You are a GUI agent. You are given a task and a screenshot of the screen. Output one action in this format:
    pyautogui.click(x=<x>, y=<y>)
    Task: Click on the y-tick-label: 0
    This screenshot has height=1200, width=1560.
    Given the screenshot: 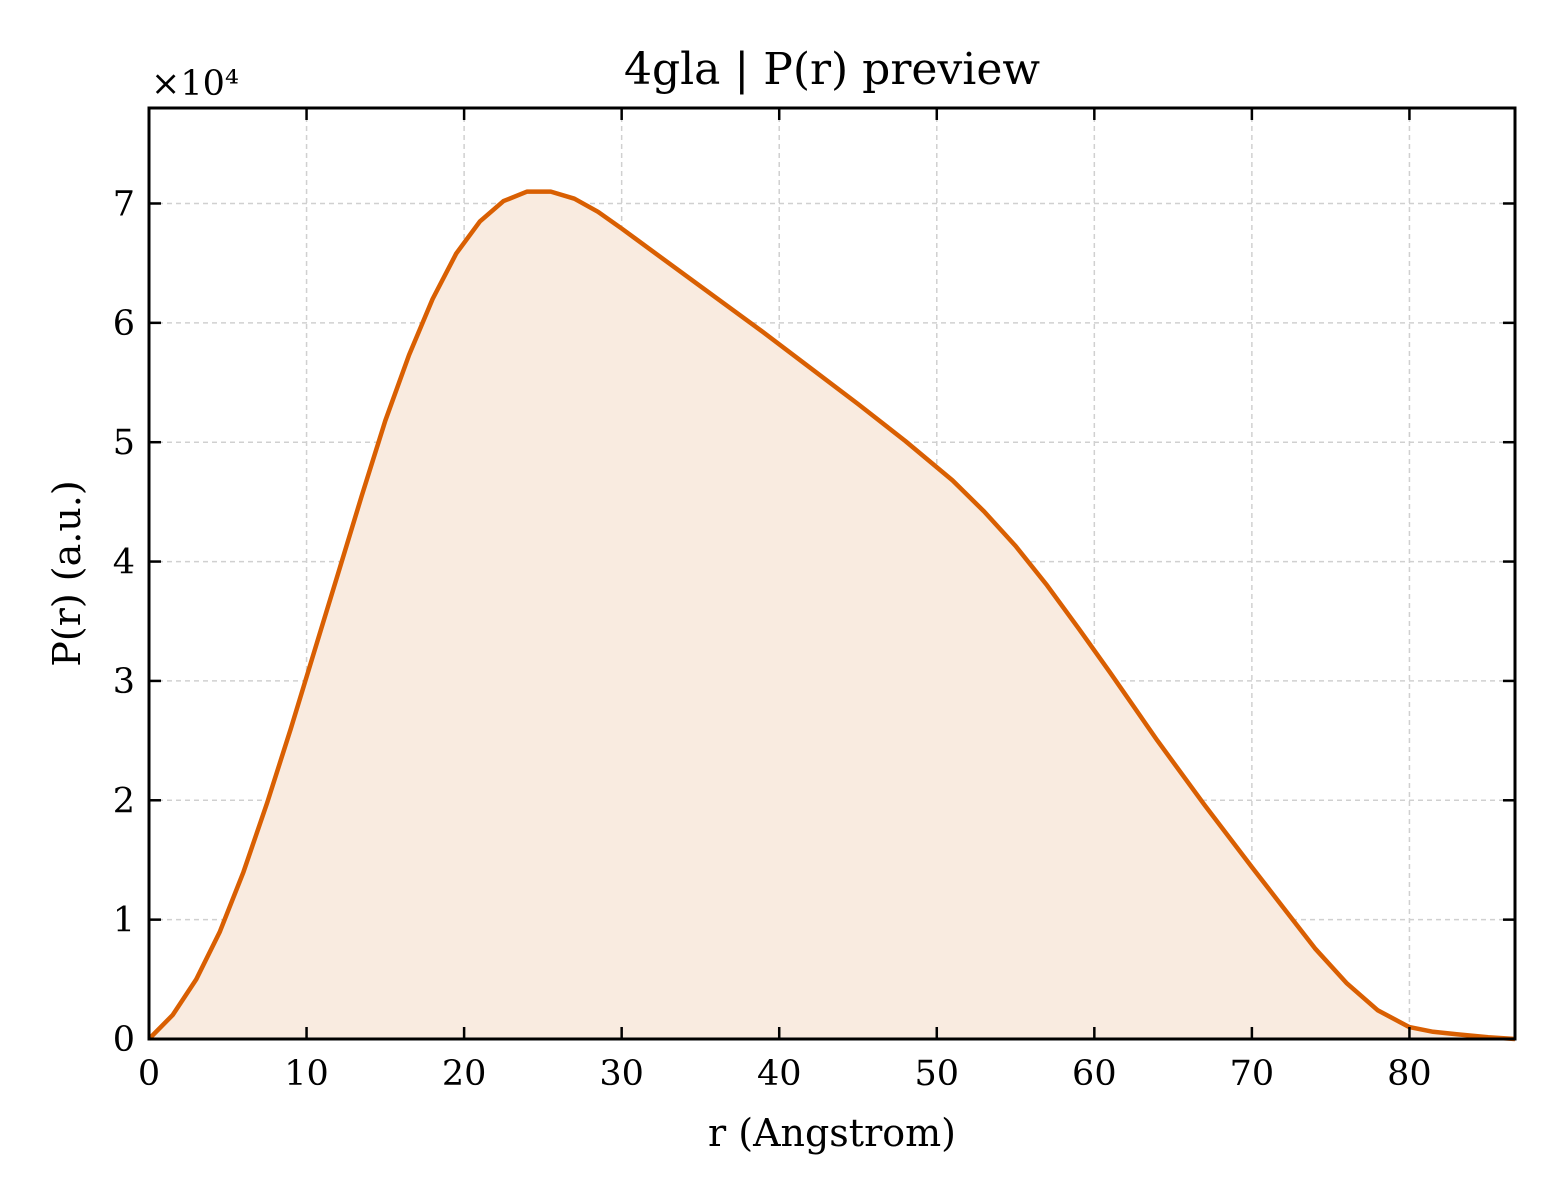 What is the action you would take?
    pyautogui.click(x=124, y=1040)
    